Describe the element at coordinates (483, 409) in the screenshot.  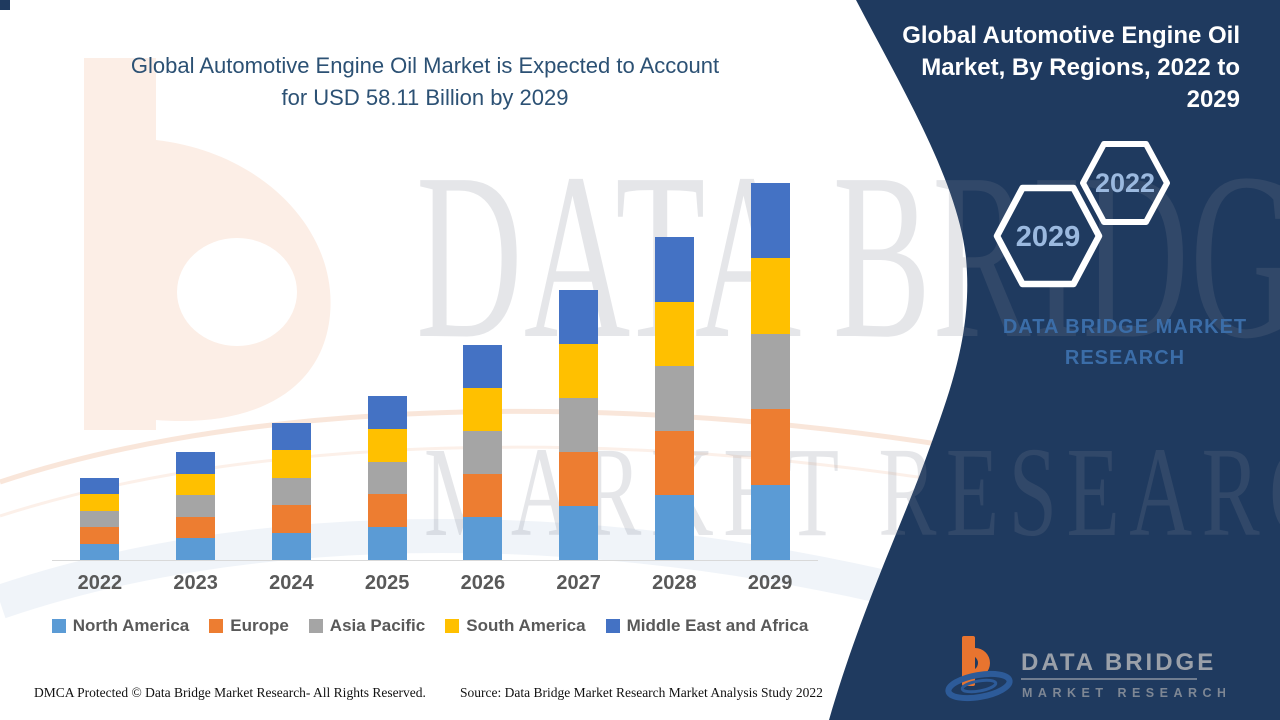
I see `bar-segment-2026-south-america` at that location.